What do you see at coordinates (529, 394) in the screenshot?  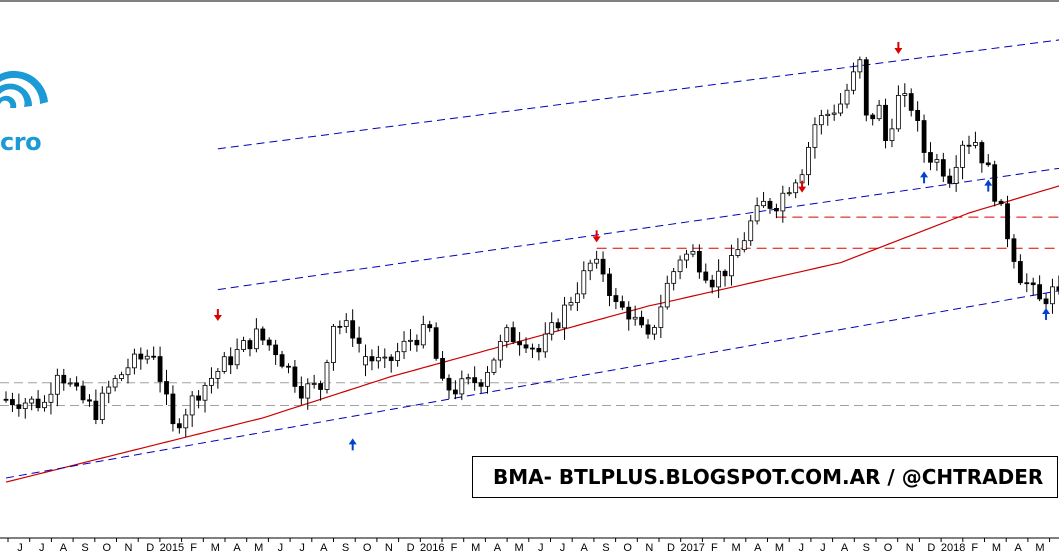 I see `reference-lines` at bounding box center [529, 394].